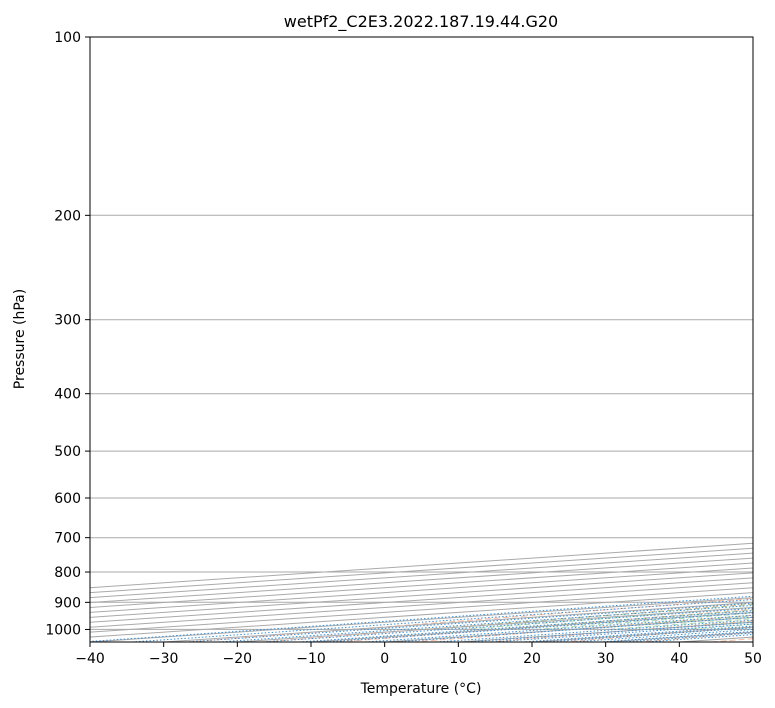  I want to click on y-tick-label: 600, so click(67, 499).